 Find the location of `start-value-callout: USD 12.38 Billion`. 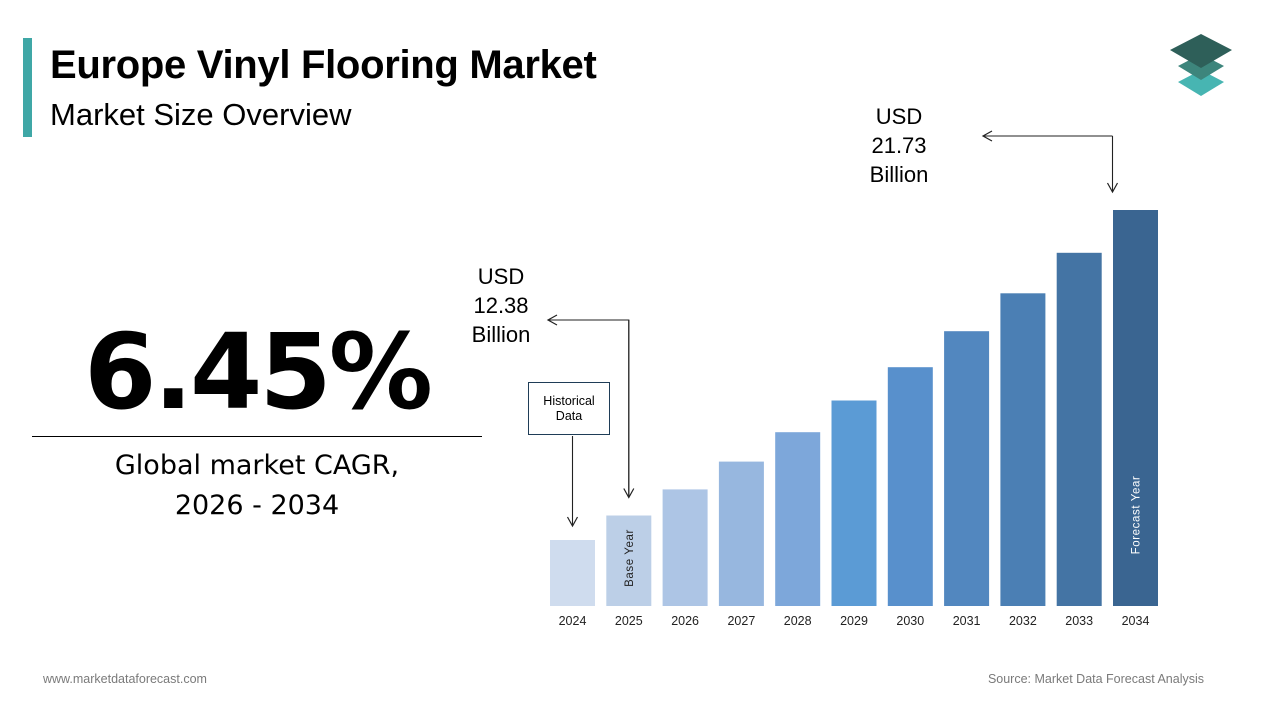

start-value-callout: USD 12.38 Billion is located at coordinates (501, 305).